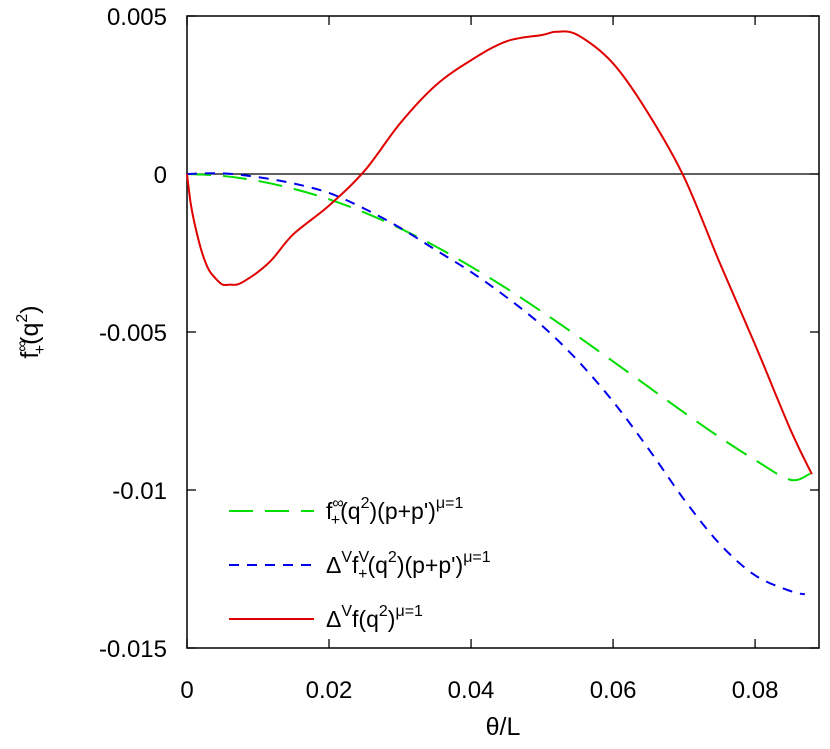  What do you see at coordinates (133, 333) in the screenshot?
I see `y-tick-label: -0.005` at bounding box center [133, 333].